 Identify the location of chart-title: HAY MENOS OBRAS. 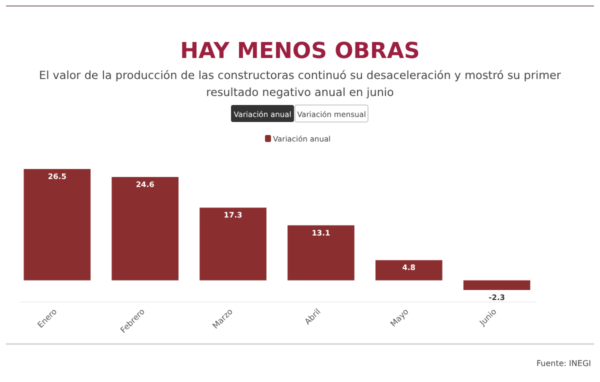
(300, 51).